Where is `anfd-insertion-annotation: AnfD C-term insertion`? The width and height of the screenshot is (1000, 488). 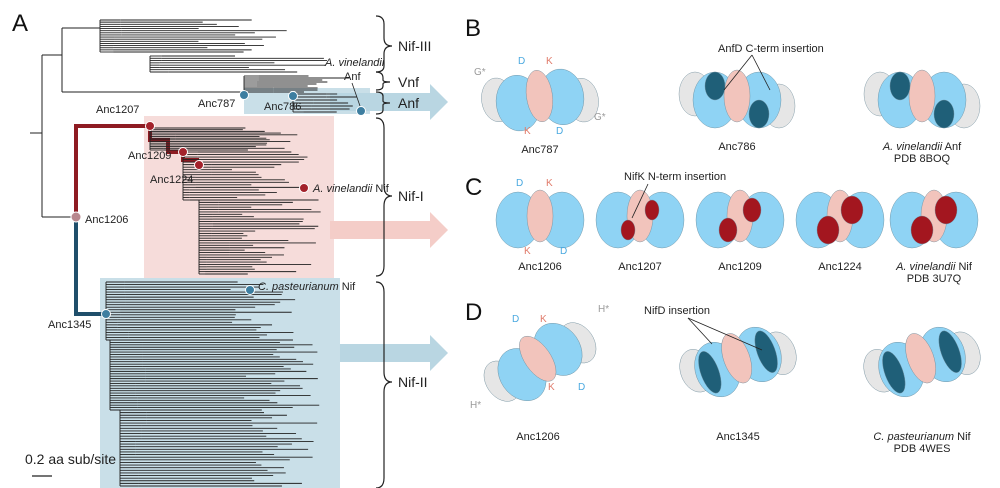
anfd-insertion-annotation: AnfD C-term insertion is located at coordinates (771, 49).